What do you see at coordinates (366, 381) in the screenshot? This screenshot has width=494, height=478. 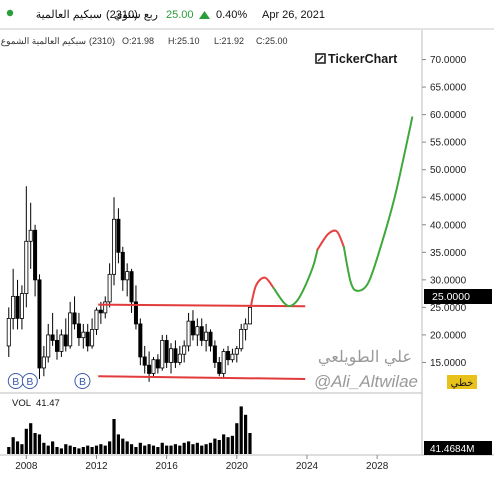 I see `watermark-handle: @Ali_Altwilae` at bounding box center [366, 381].